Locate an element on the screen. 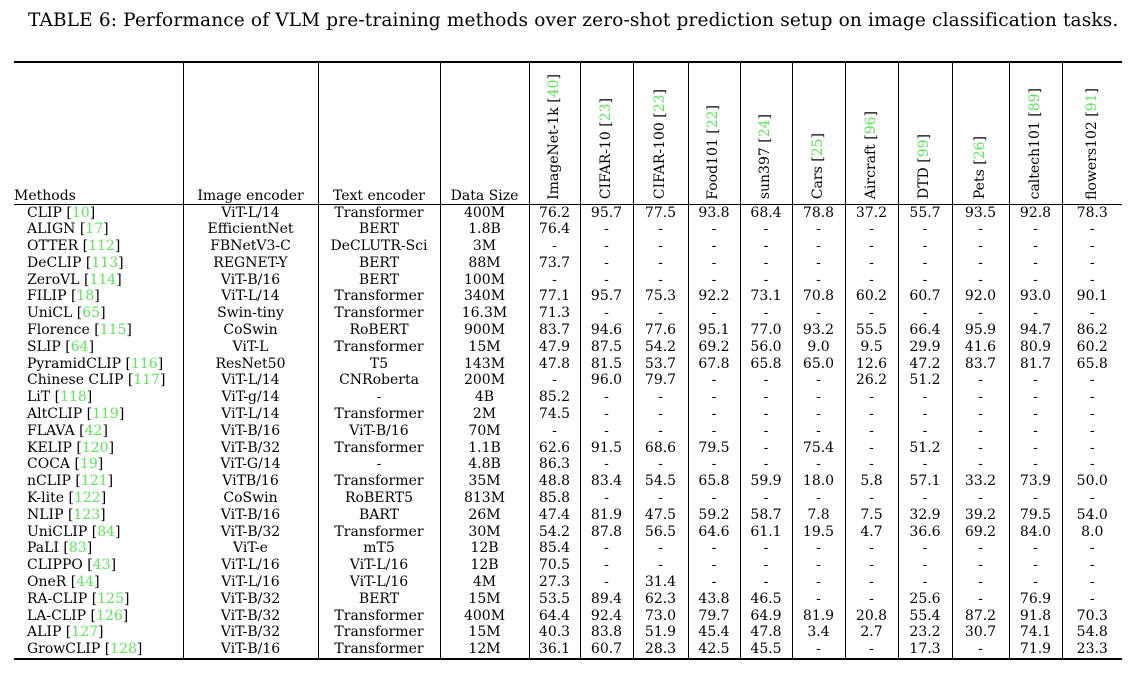 This screenshot has height=678, width=1136. cell-image-encoder: ViT-B/32 is located at coordinates (250, 532).